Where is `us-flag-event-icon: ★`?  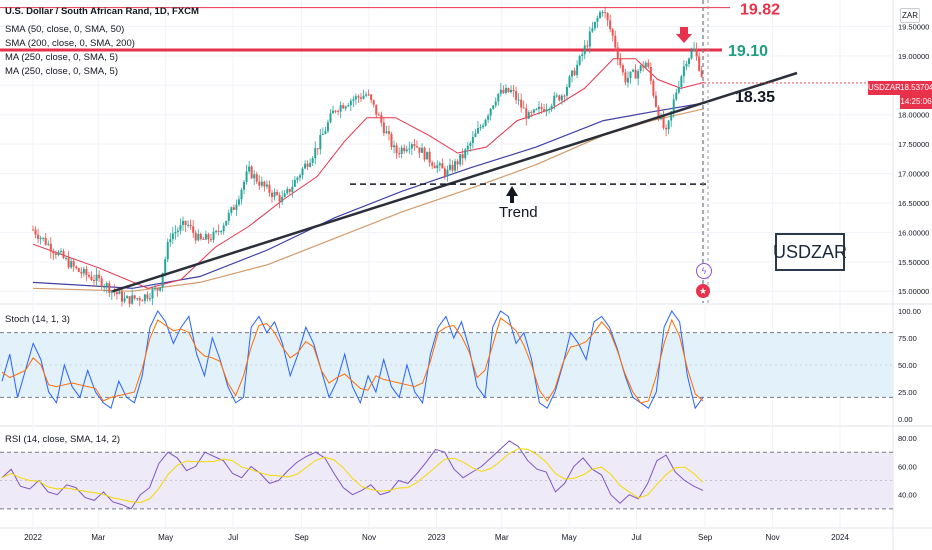 us-flag-event-icon: ★ is located at coordinates (703, 291).